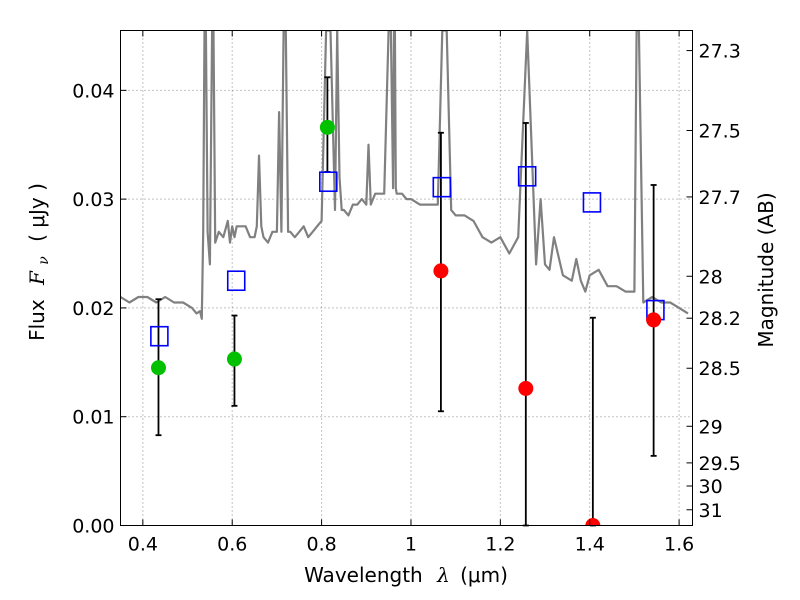  Describe the element at coordinates (443, 575) in the screenshot. I see `x-axis-title-symbol: λ` at that location.